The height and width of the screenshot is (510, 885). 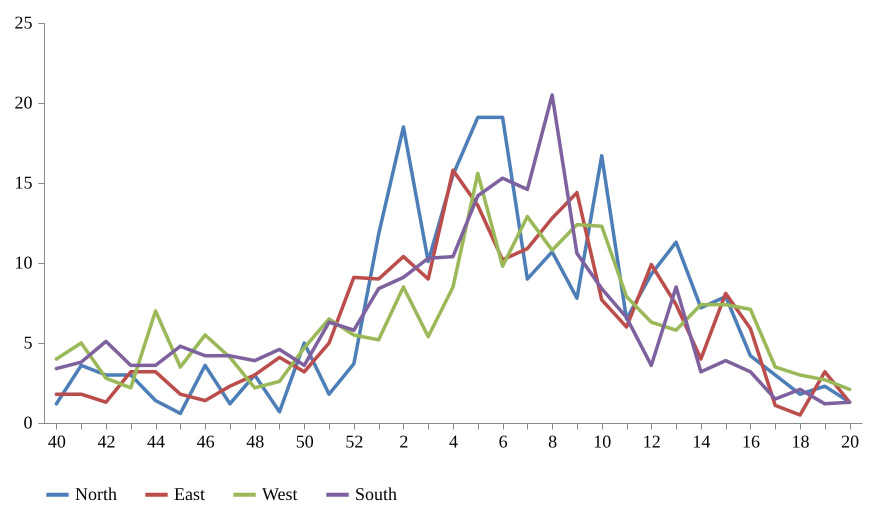 What do you see at coordinates (602, 442) in the screenshot?
I see `x-tick-label: 10` at bounding box center [602, 442].